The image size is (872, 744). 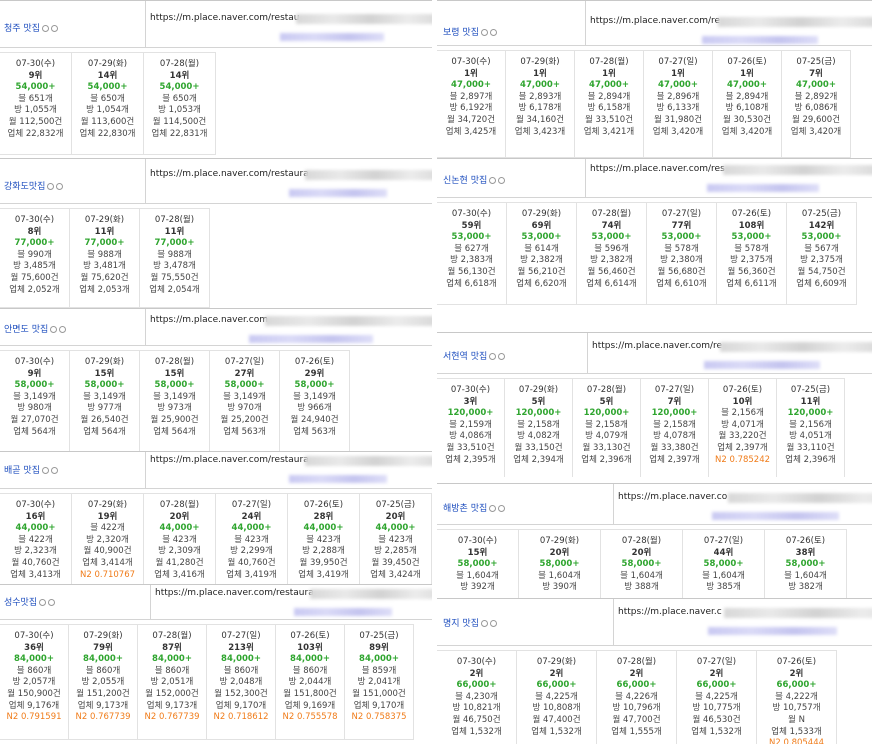 I want to click on keyword-link: 서현역 맛집, so click(x=474, y=355).